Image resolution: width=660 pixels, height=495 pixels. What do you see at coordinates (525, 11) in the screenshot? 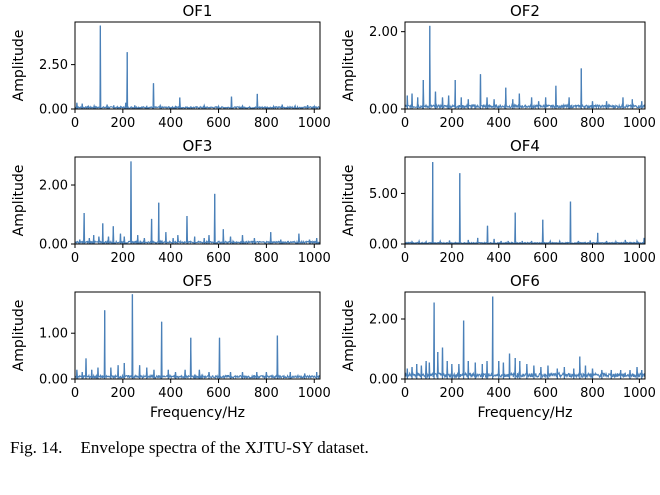
I see `subplot-title: OF2` at bounding box center [525, 11].